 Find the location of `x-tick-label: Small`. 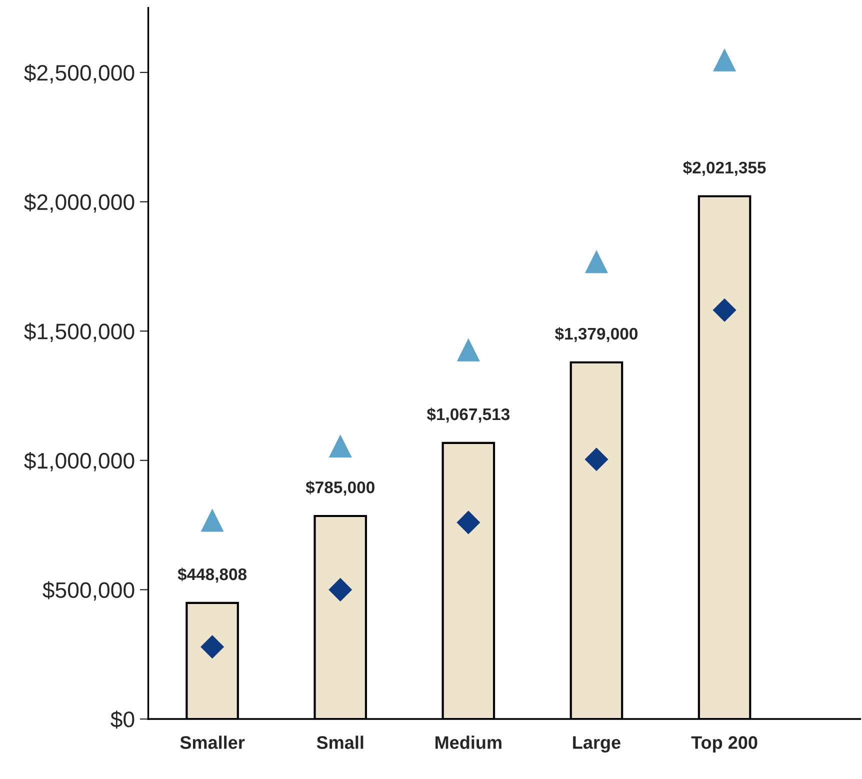

x-tick-label: Small is located at coordinates (340, 742).